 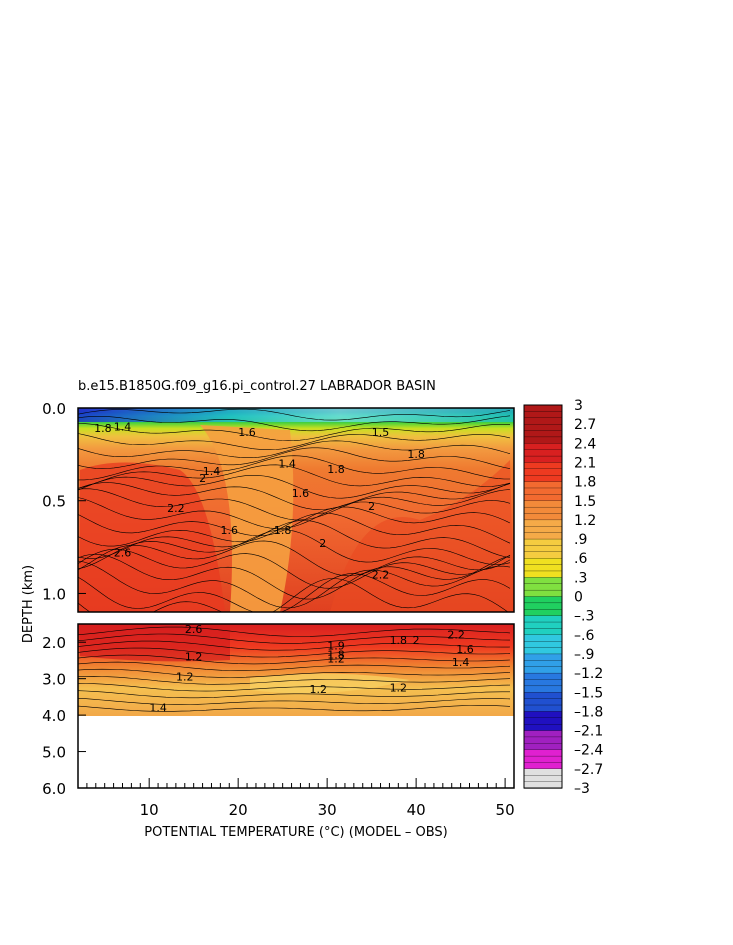 What do you see at coordinates (580, 559) in the screenshot?
I see `colorbar-label: .6` at bounding box center [580, 559].